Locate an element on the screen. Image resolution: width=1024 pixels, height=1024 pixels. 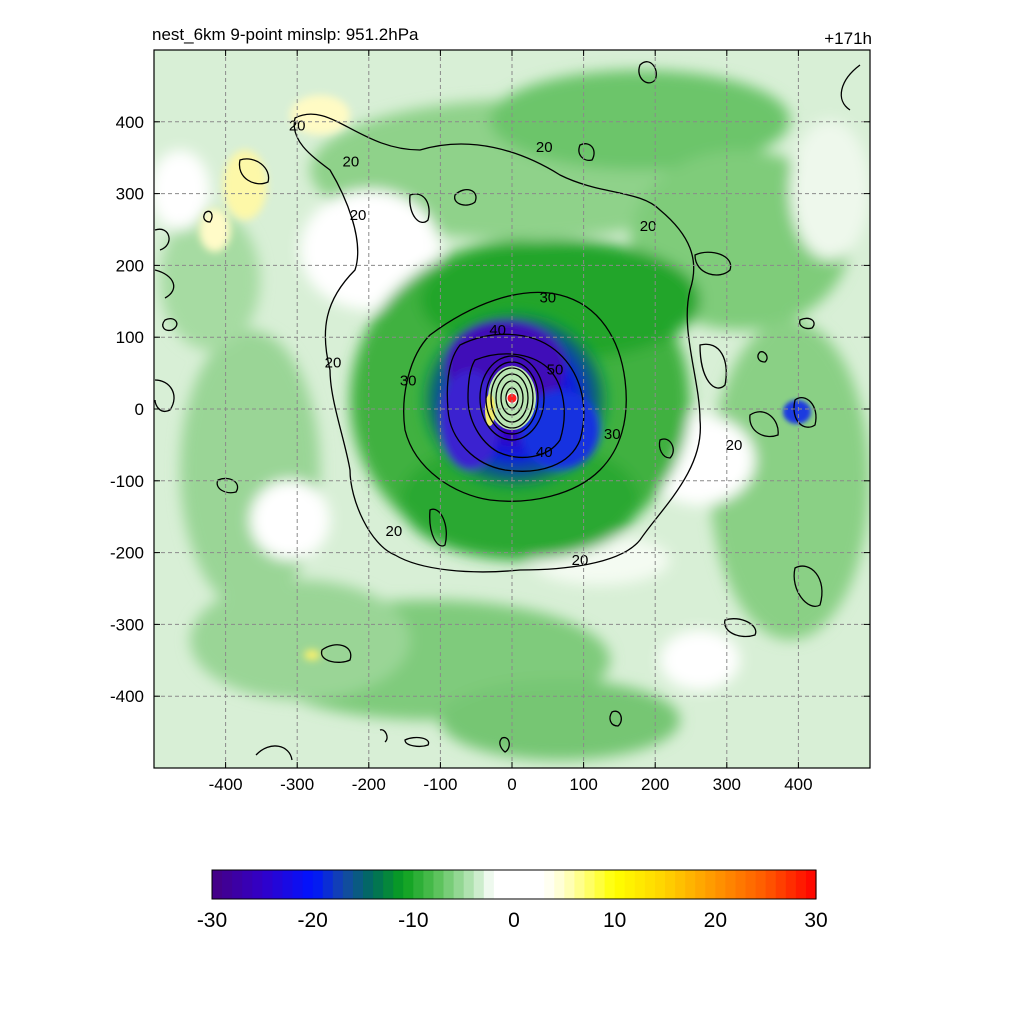
forecast-hour-label: +171h is located at coordinates (848, 38).